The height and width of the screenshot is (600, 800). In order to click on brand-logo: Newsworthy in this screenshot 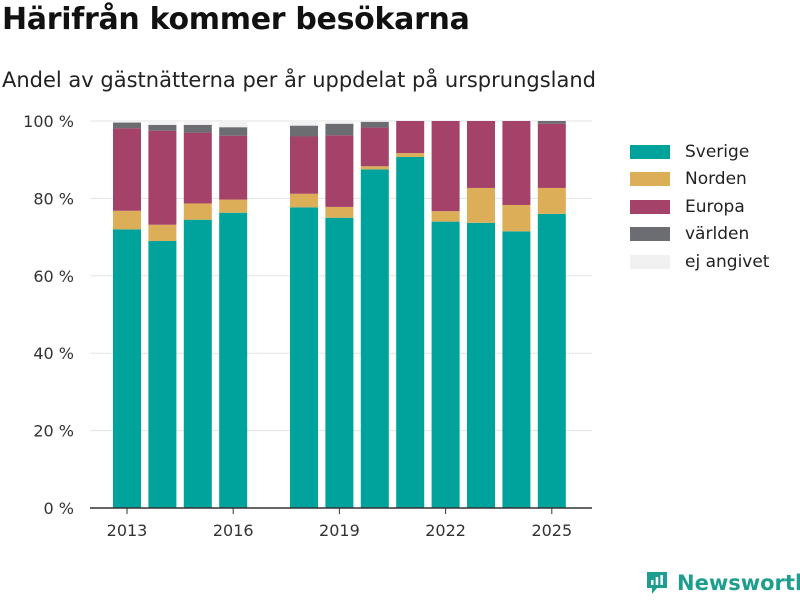, I will do `click(722, 583)`.